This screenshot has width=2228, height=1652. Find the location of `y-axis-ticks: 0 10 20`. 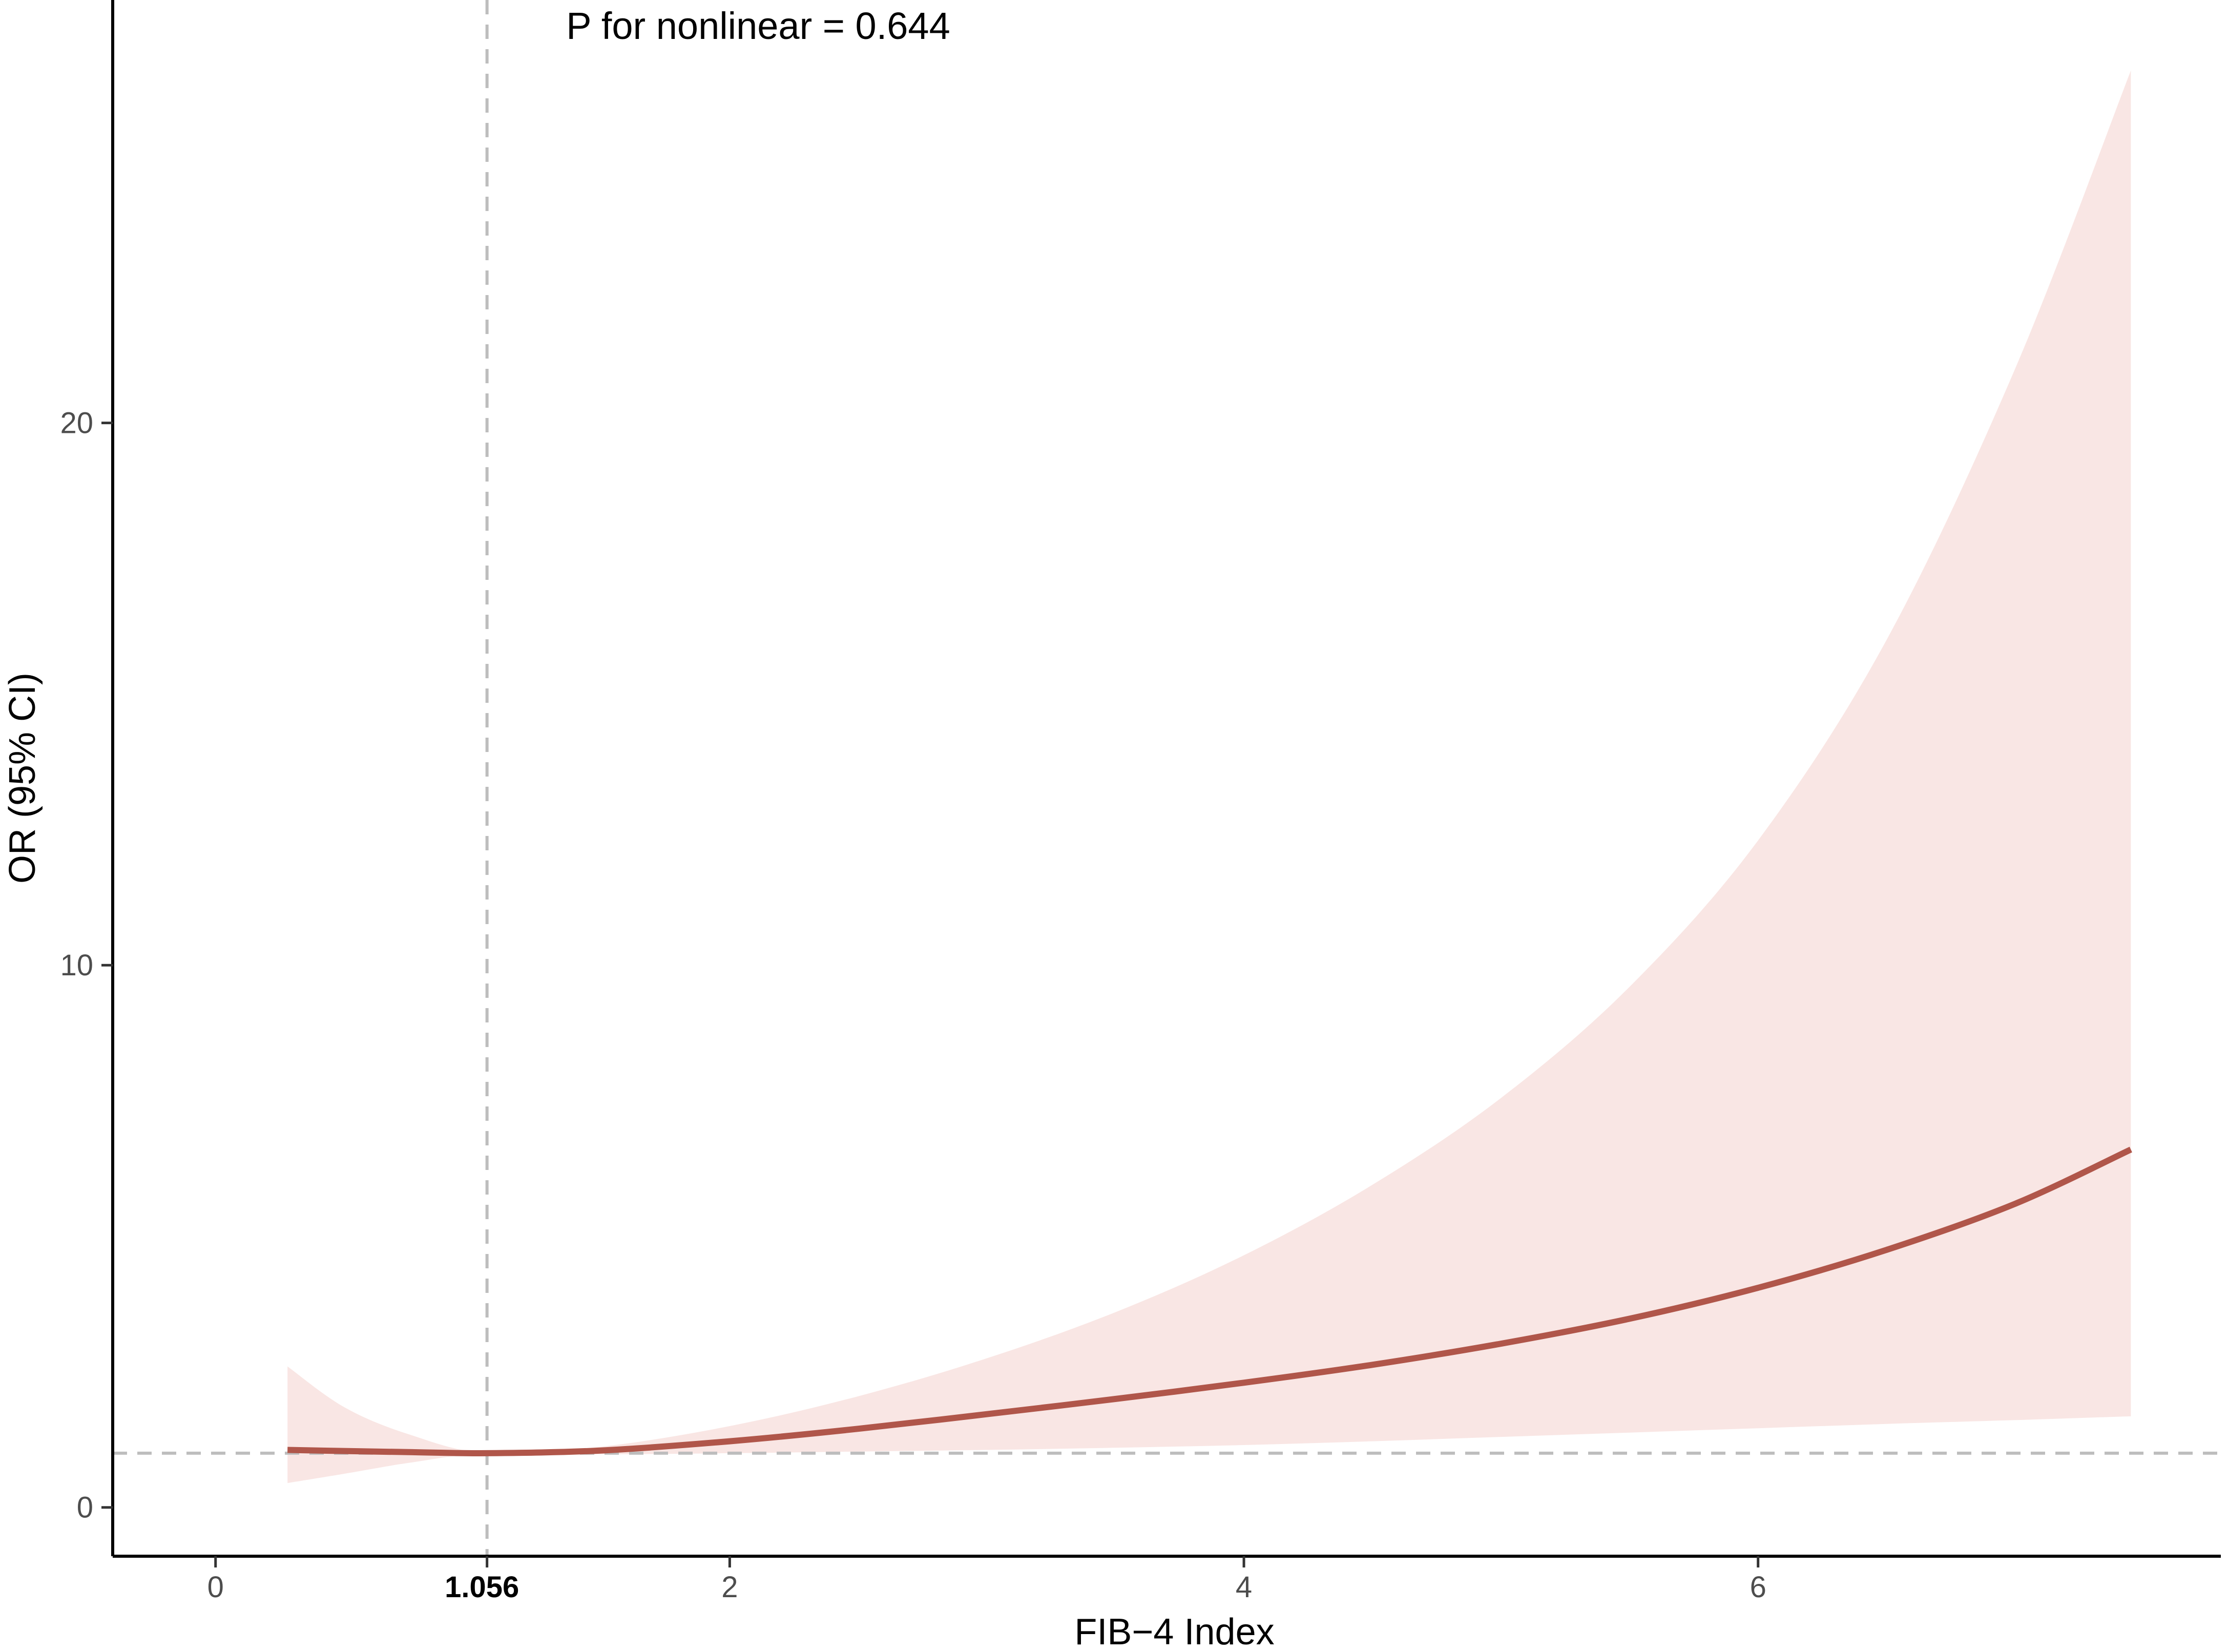

y-axis-ticks: 0 10 20 is located at coordinates (86, 965).